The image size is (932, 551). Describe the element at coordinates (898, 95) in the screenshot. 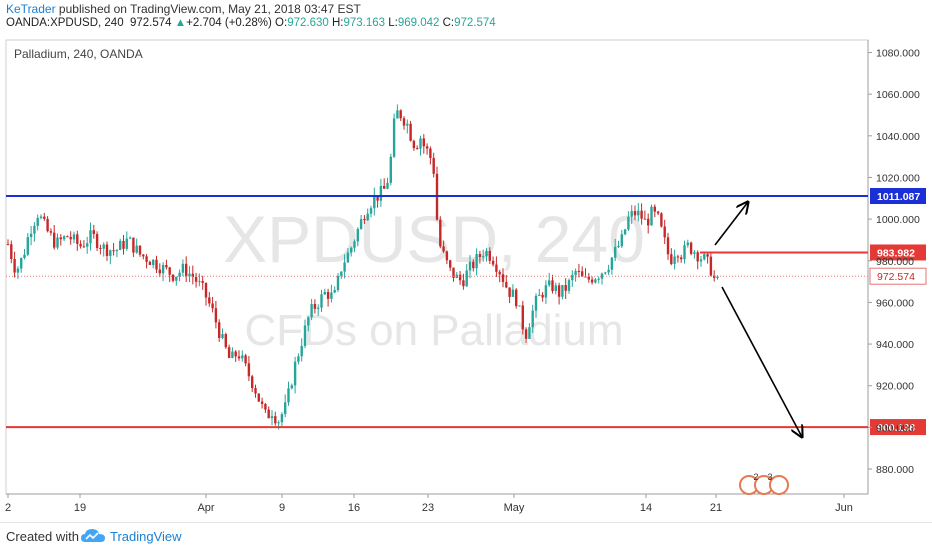

I see `y-tick-label: 1060.000` at that location.